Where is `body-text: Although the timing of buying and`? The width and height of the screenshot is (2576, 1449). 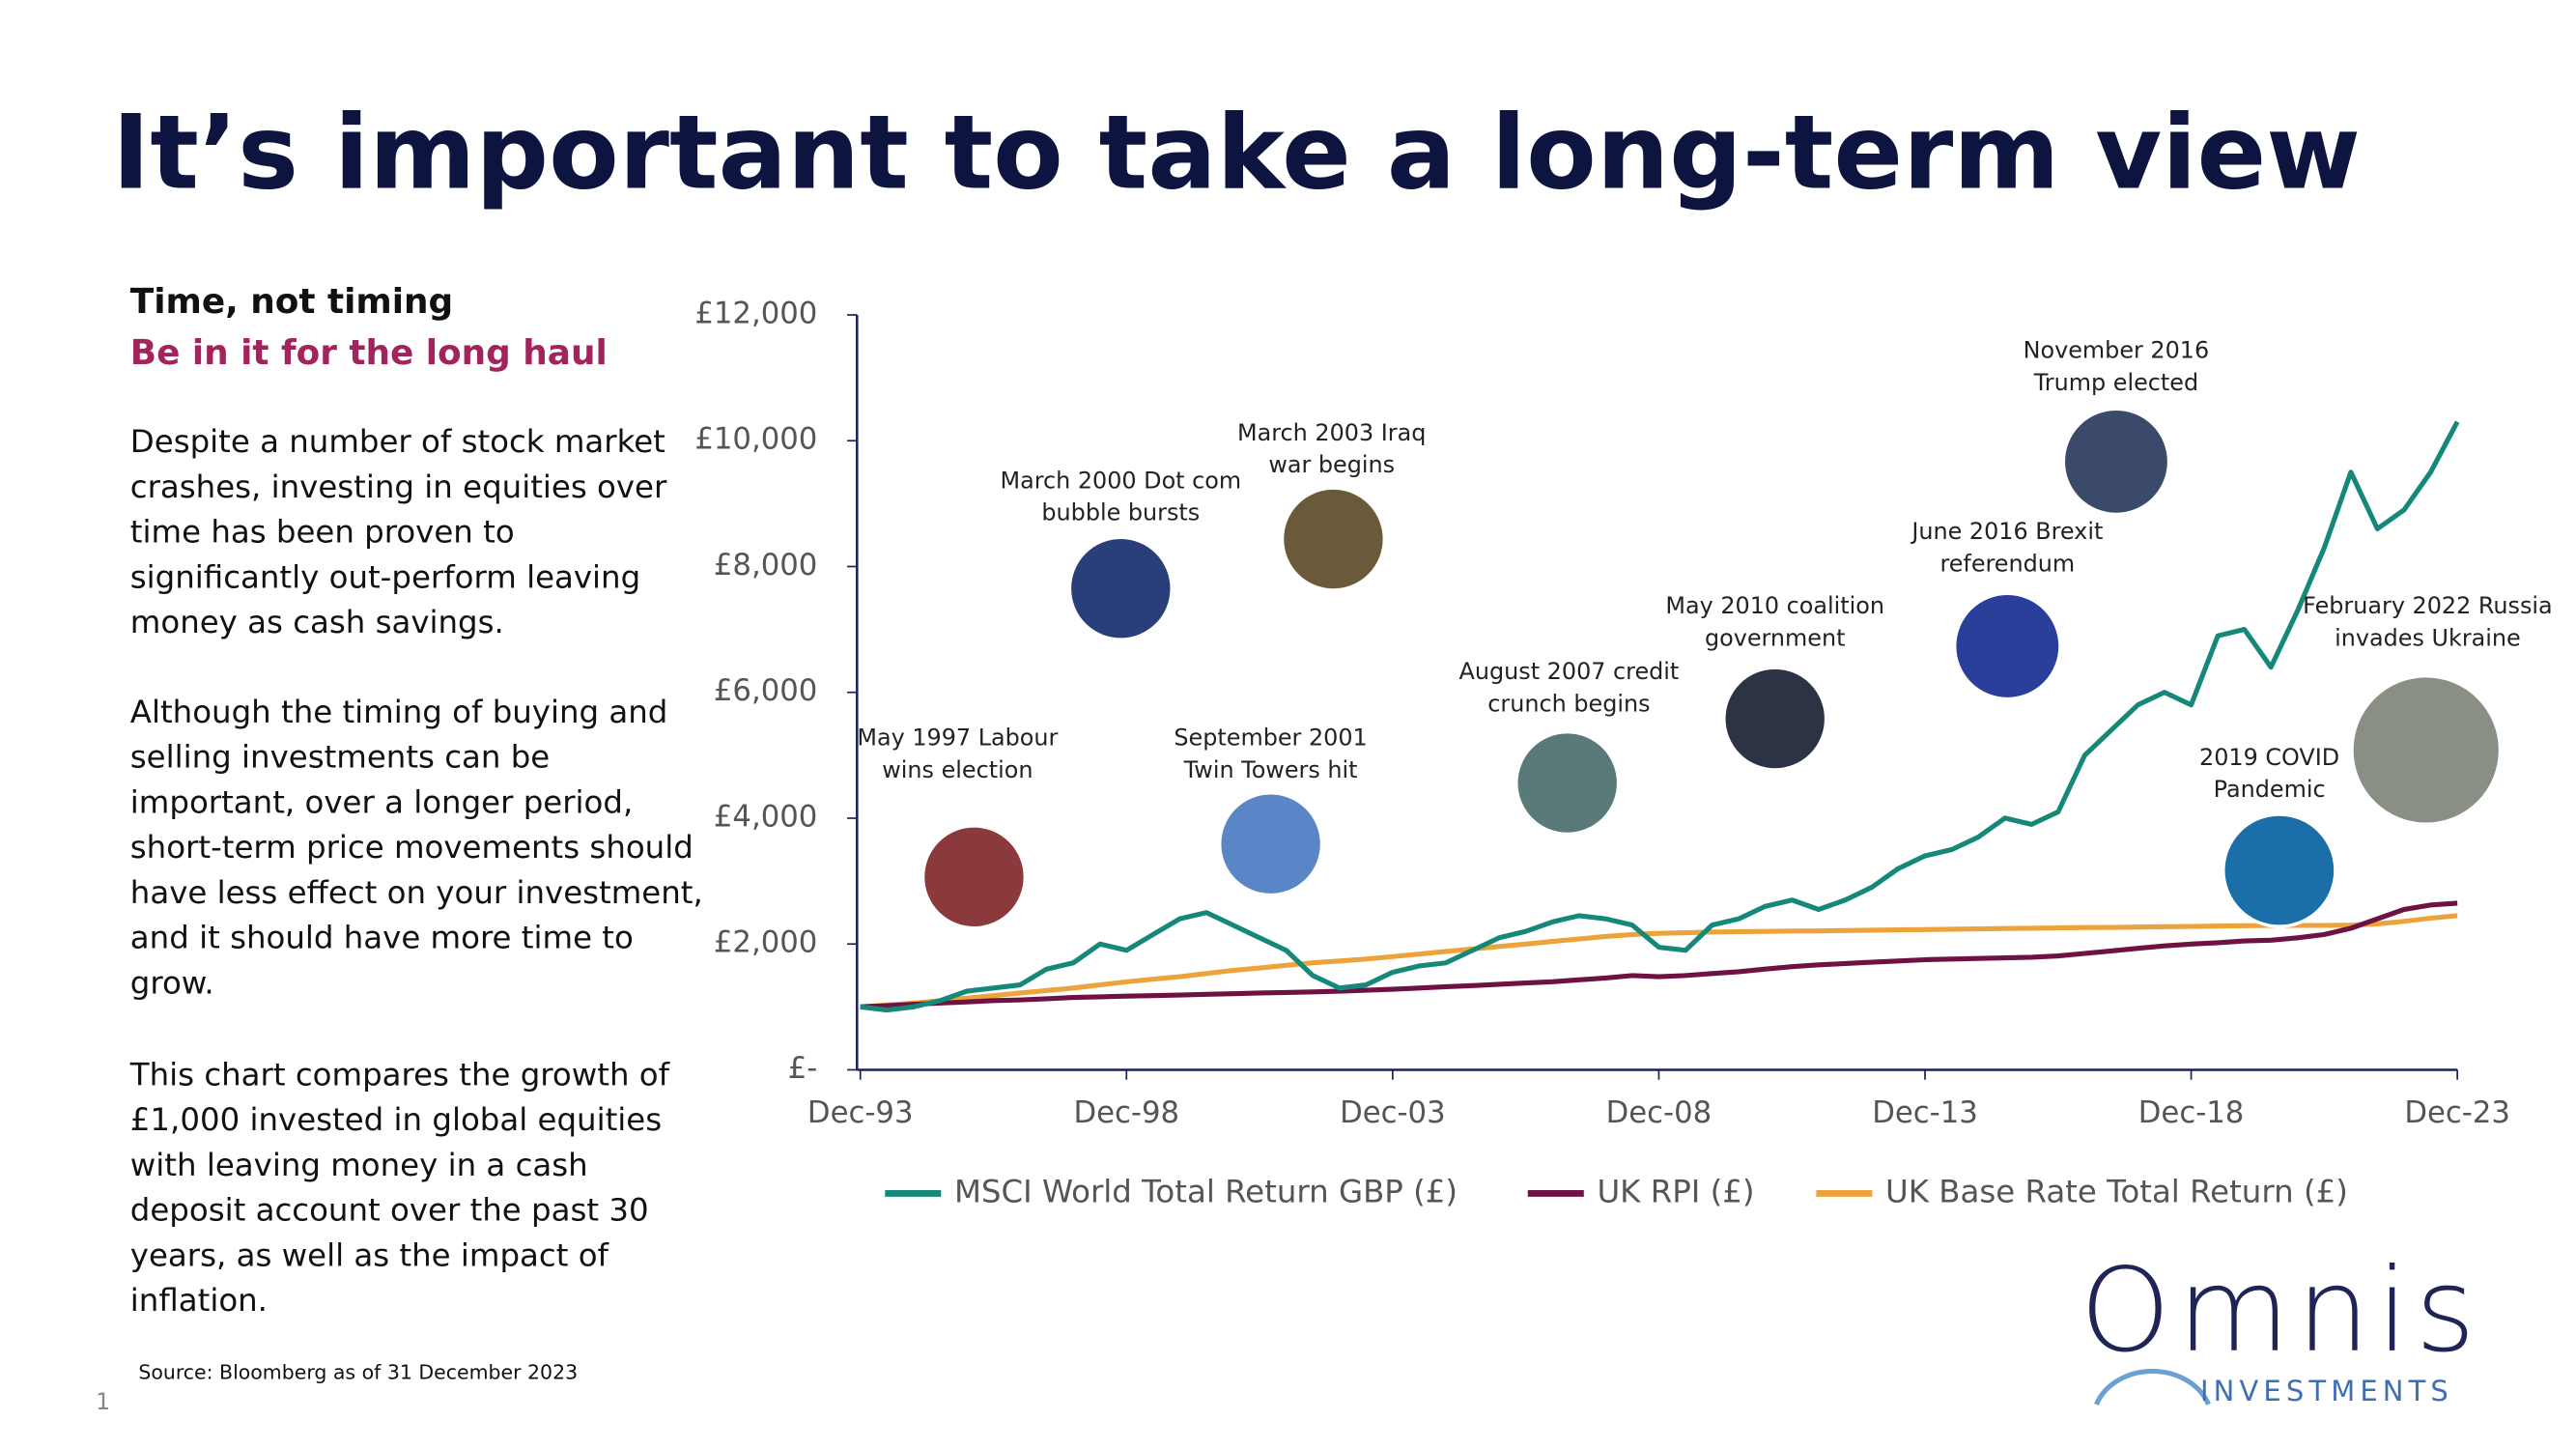 body-text: Although the timing of buying and is located at coordinates (399, 712).